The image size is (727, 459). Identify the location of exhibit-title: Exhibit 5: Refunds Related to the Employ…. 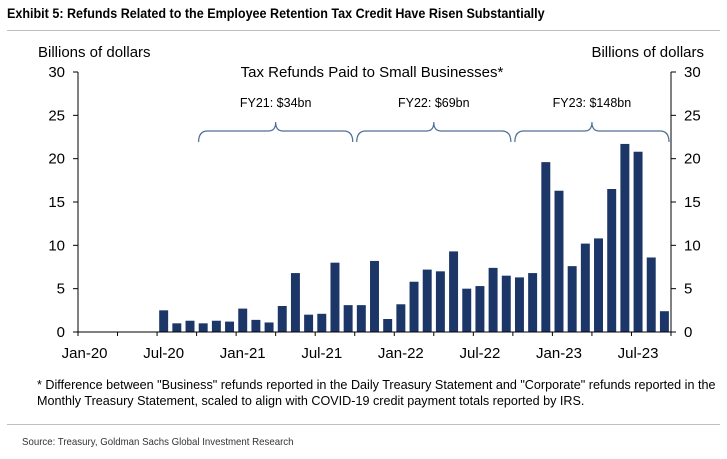
(276, 13).